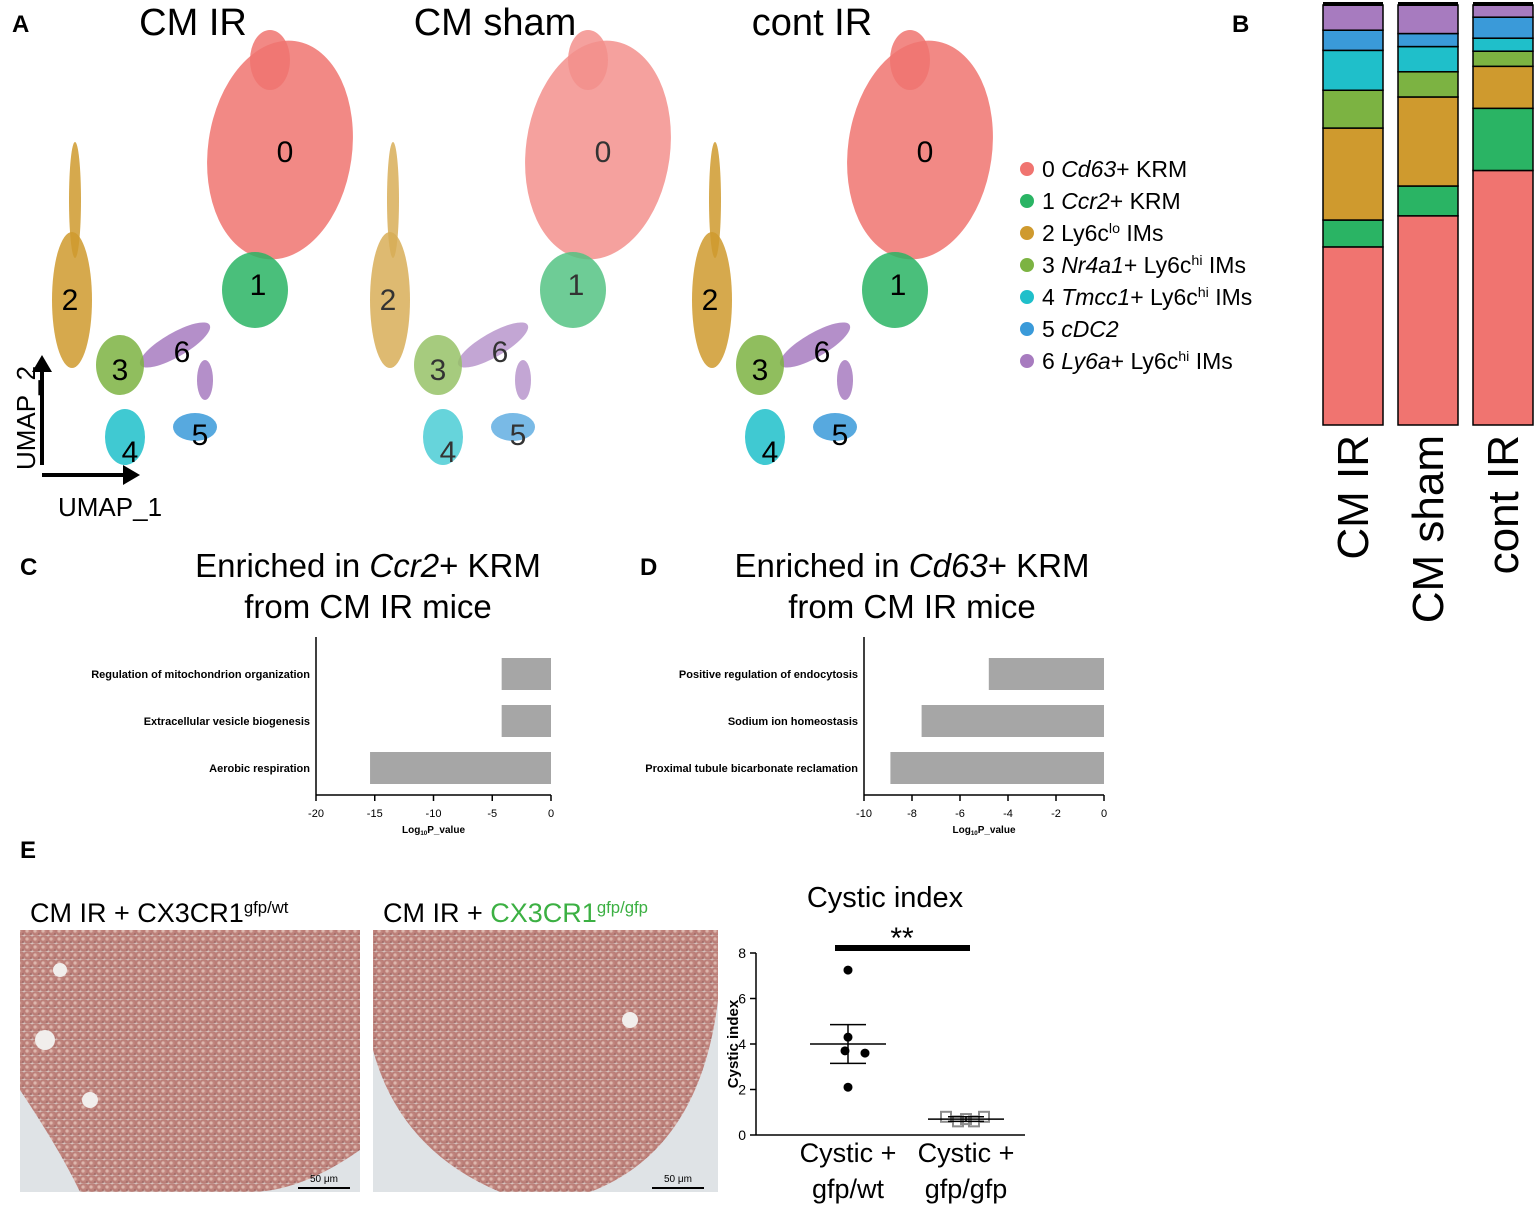 Image resolution: width=1535 pixels, height=1205 pixels. What do you see at coordinates (1210, 361) in the screenshot?
I see `text-part: IMs` at bounding box center [1210, 361].